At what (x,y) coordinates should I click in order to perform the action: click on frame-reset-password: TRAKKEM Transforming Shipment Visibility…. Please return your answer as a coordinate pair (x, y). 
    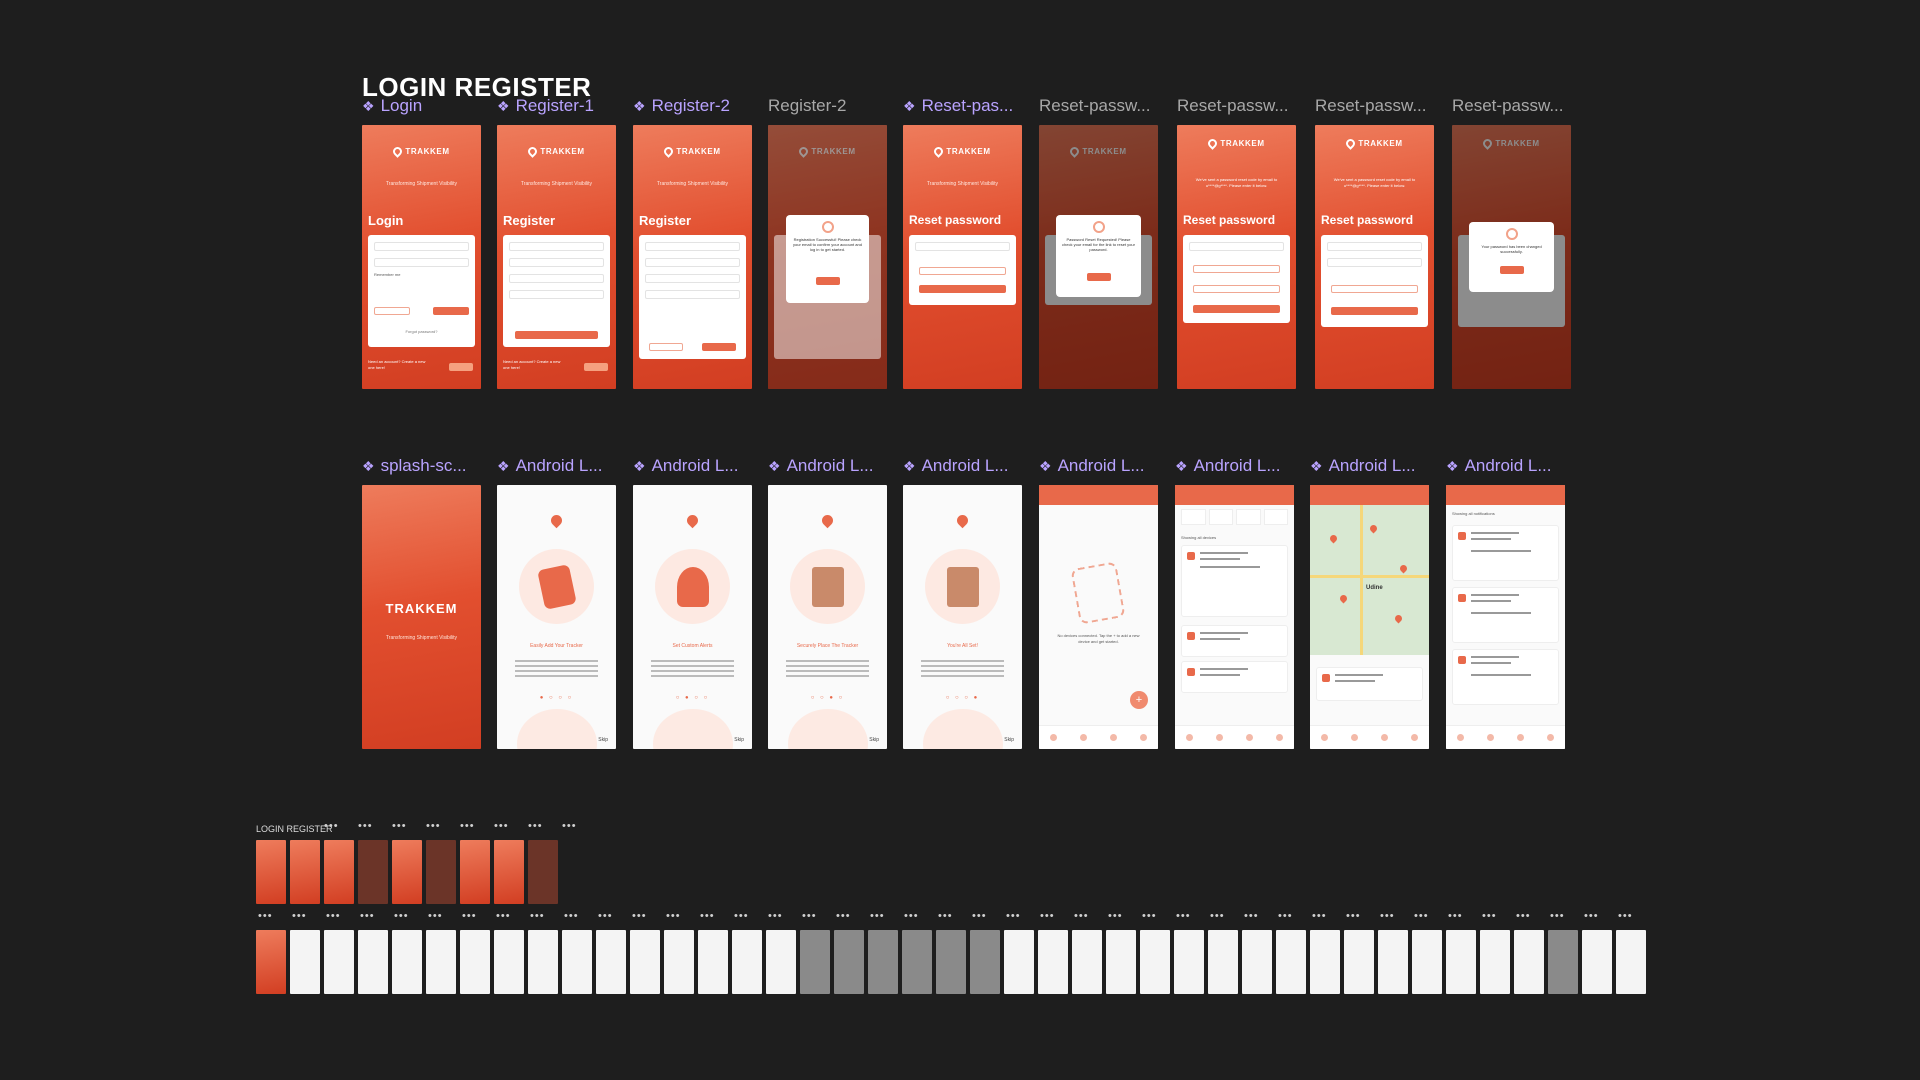
    Looking at the image, I should click on (962, 257).